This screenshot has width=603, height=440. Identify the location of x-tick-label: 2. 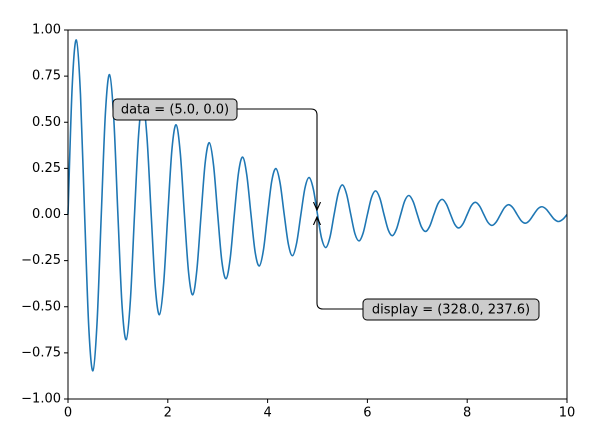
(168, 413).